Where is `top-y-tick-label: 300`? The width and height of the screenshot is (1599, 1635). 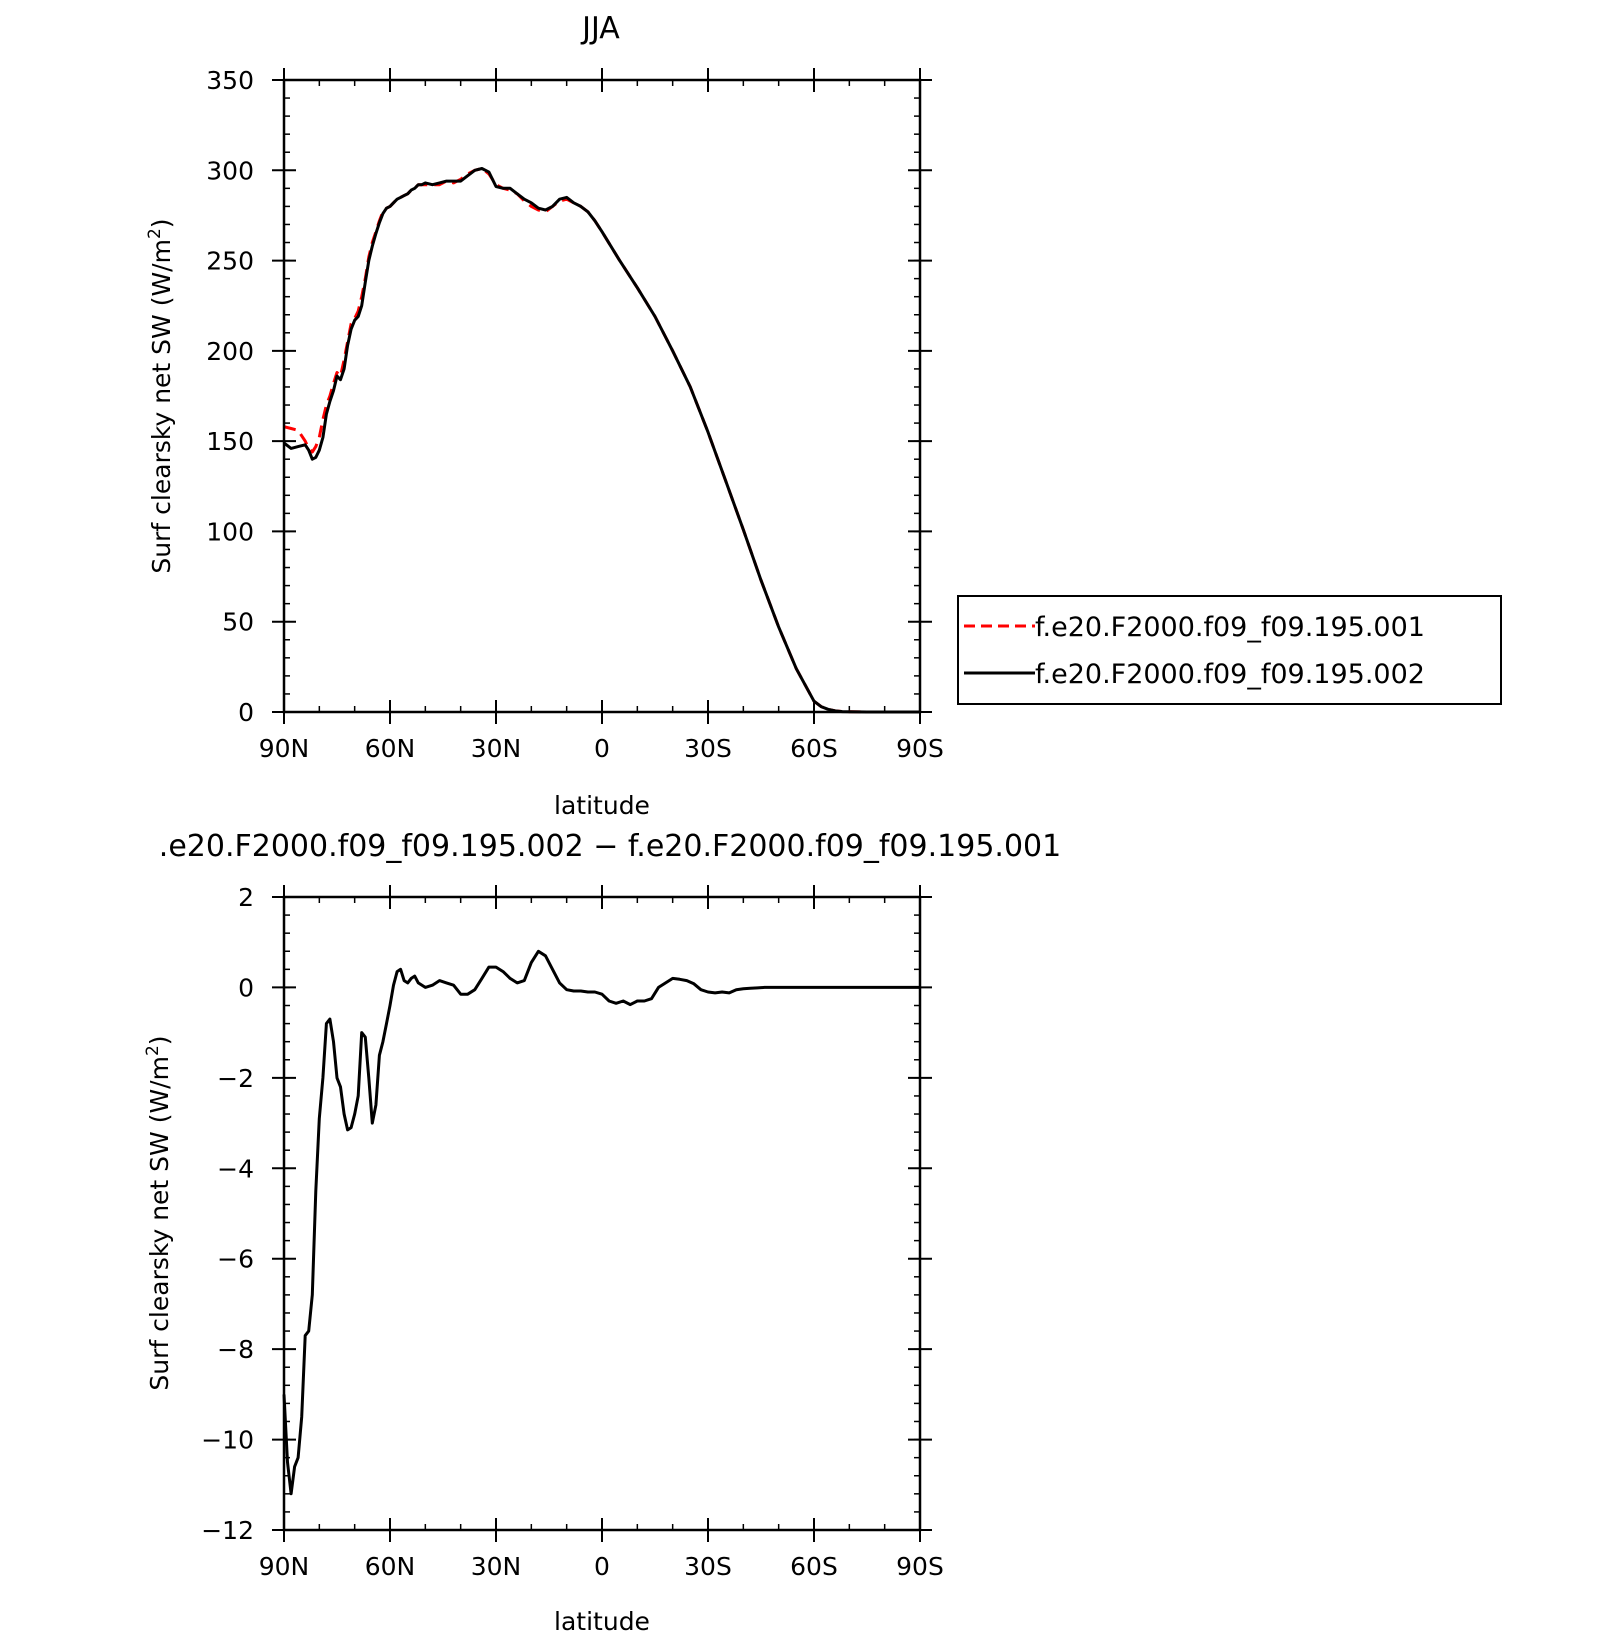 top-y-tick-label: 300 is located at coordinates (230, 170).